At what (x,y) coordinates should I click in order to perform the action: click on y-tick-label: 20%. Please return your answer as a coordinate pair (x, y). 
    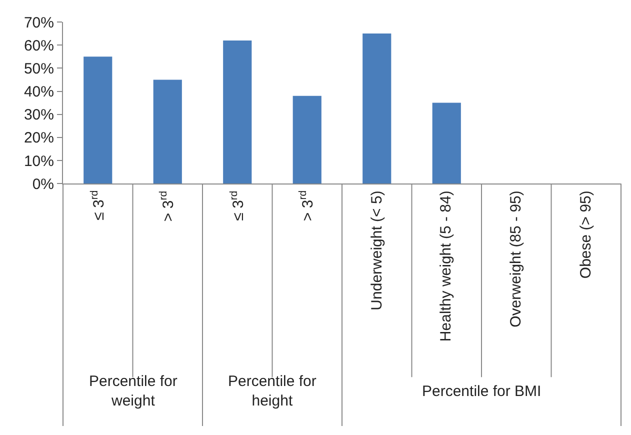
    Looking at the image, I should click on (39, 138).